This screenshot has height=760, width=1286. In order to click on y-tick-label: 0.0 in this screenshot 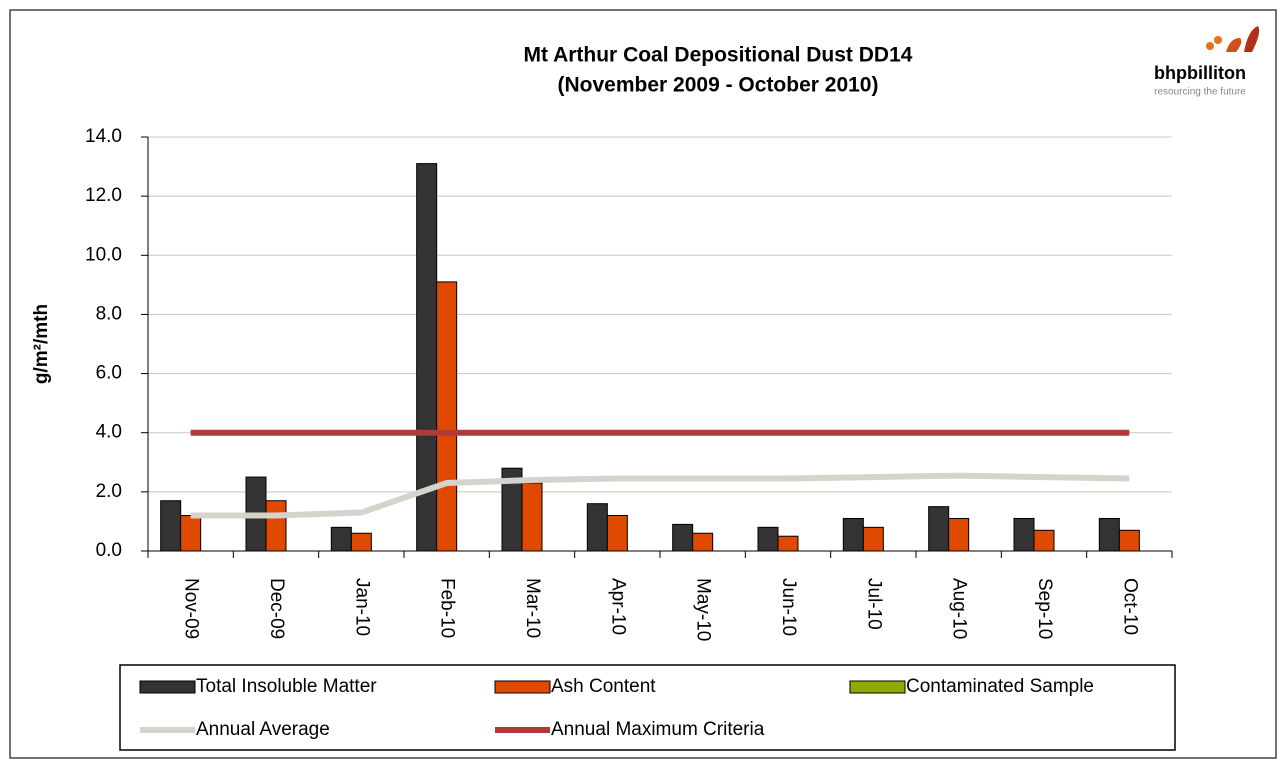, I will do `click(109, 550)`.